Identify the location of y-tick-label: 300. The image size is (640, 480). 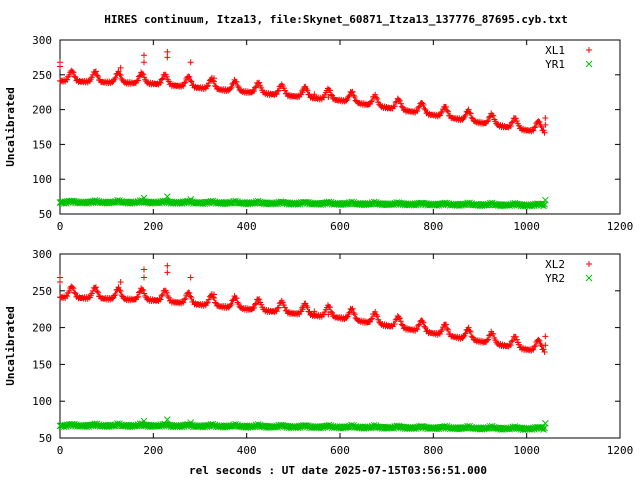
(42, 40).